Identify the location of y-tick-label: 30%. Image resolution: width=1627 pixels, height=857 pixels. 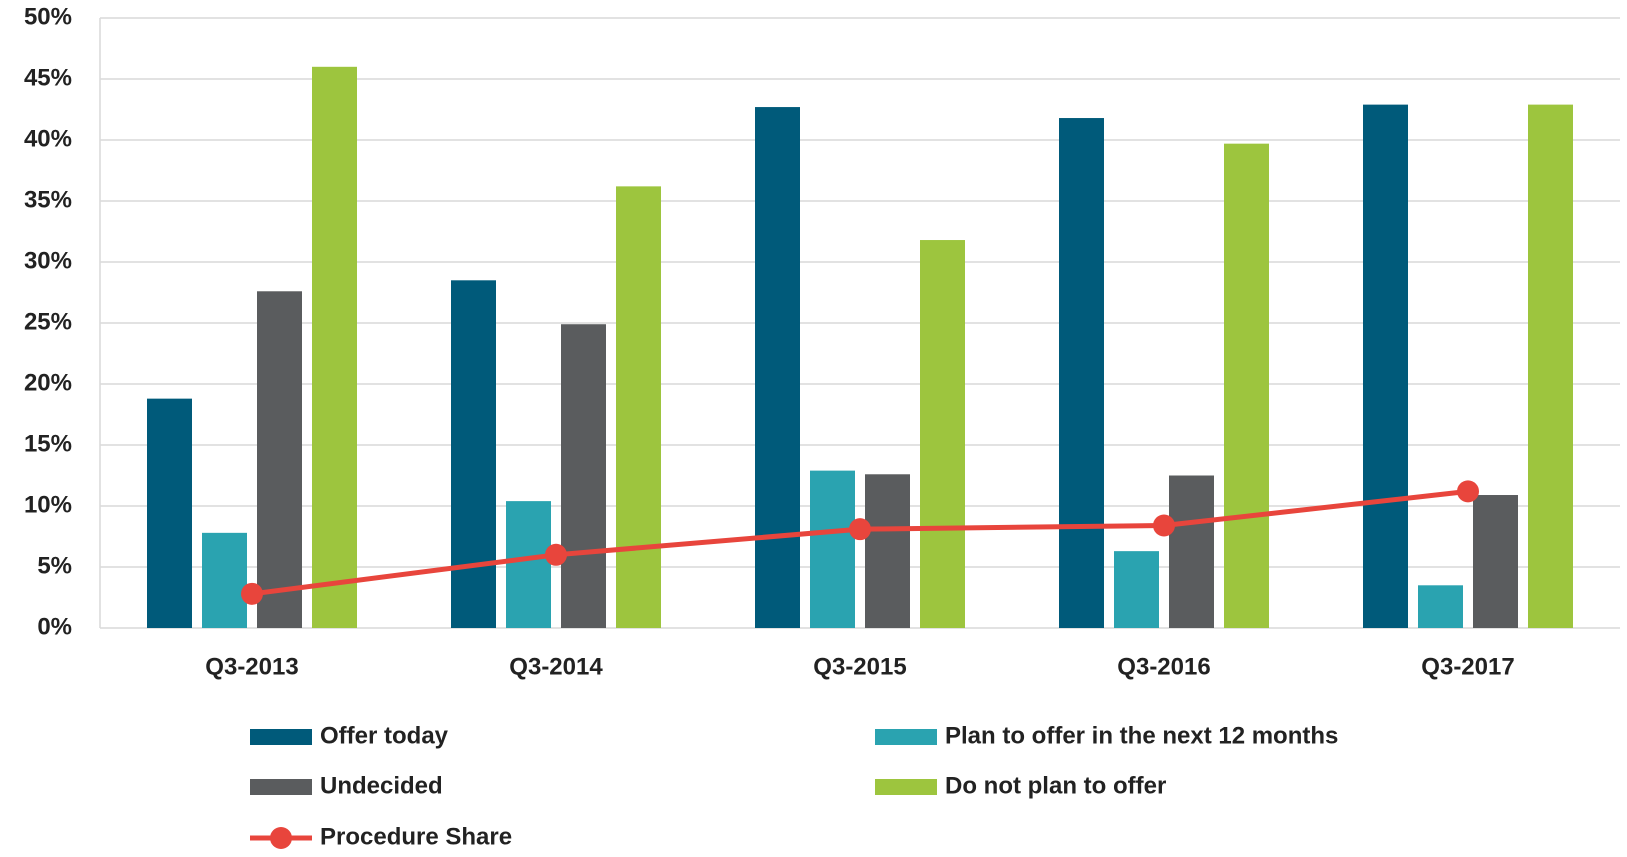
(48, 260).